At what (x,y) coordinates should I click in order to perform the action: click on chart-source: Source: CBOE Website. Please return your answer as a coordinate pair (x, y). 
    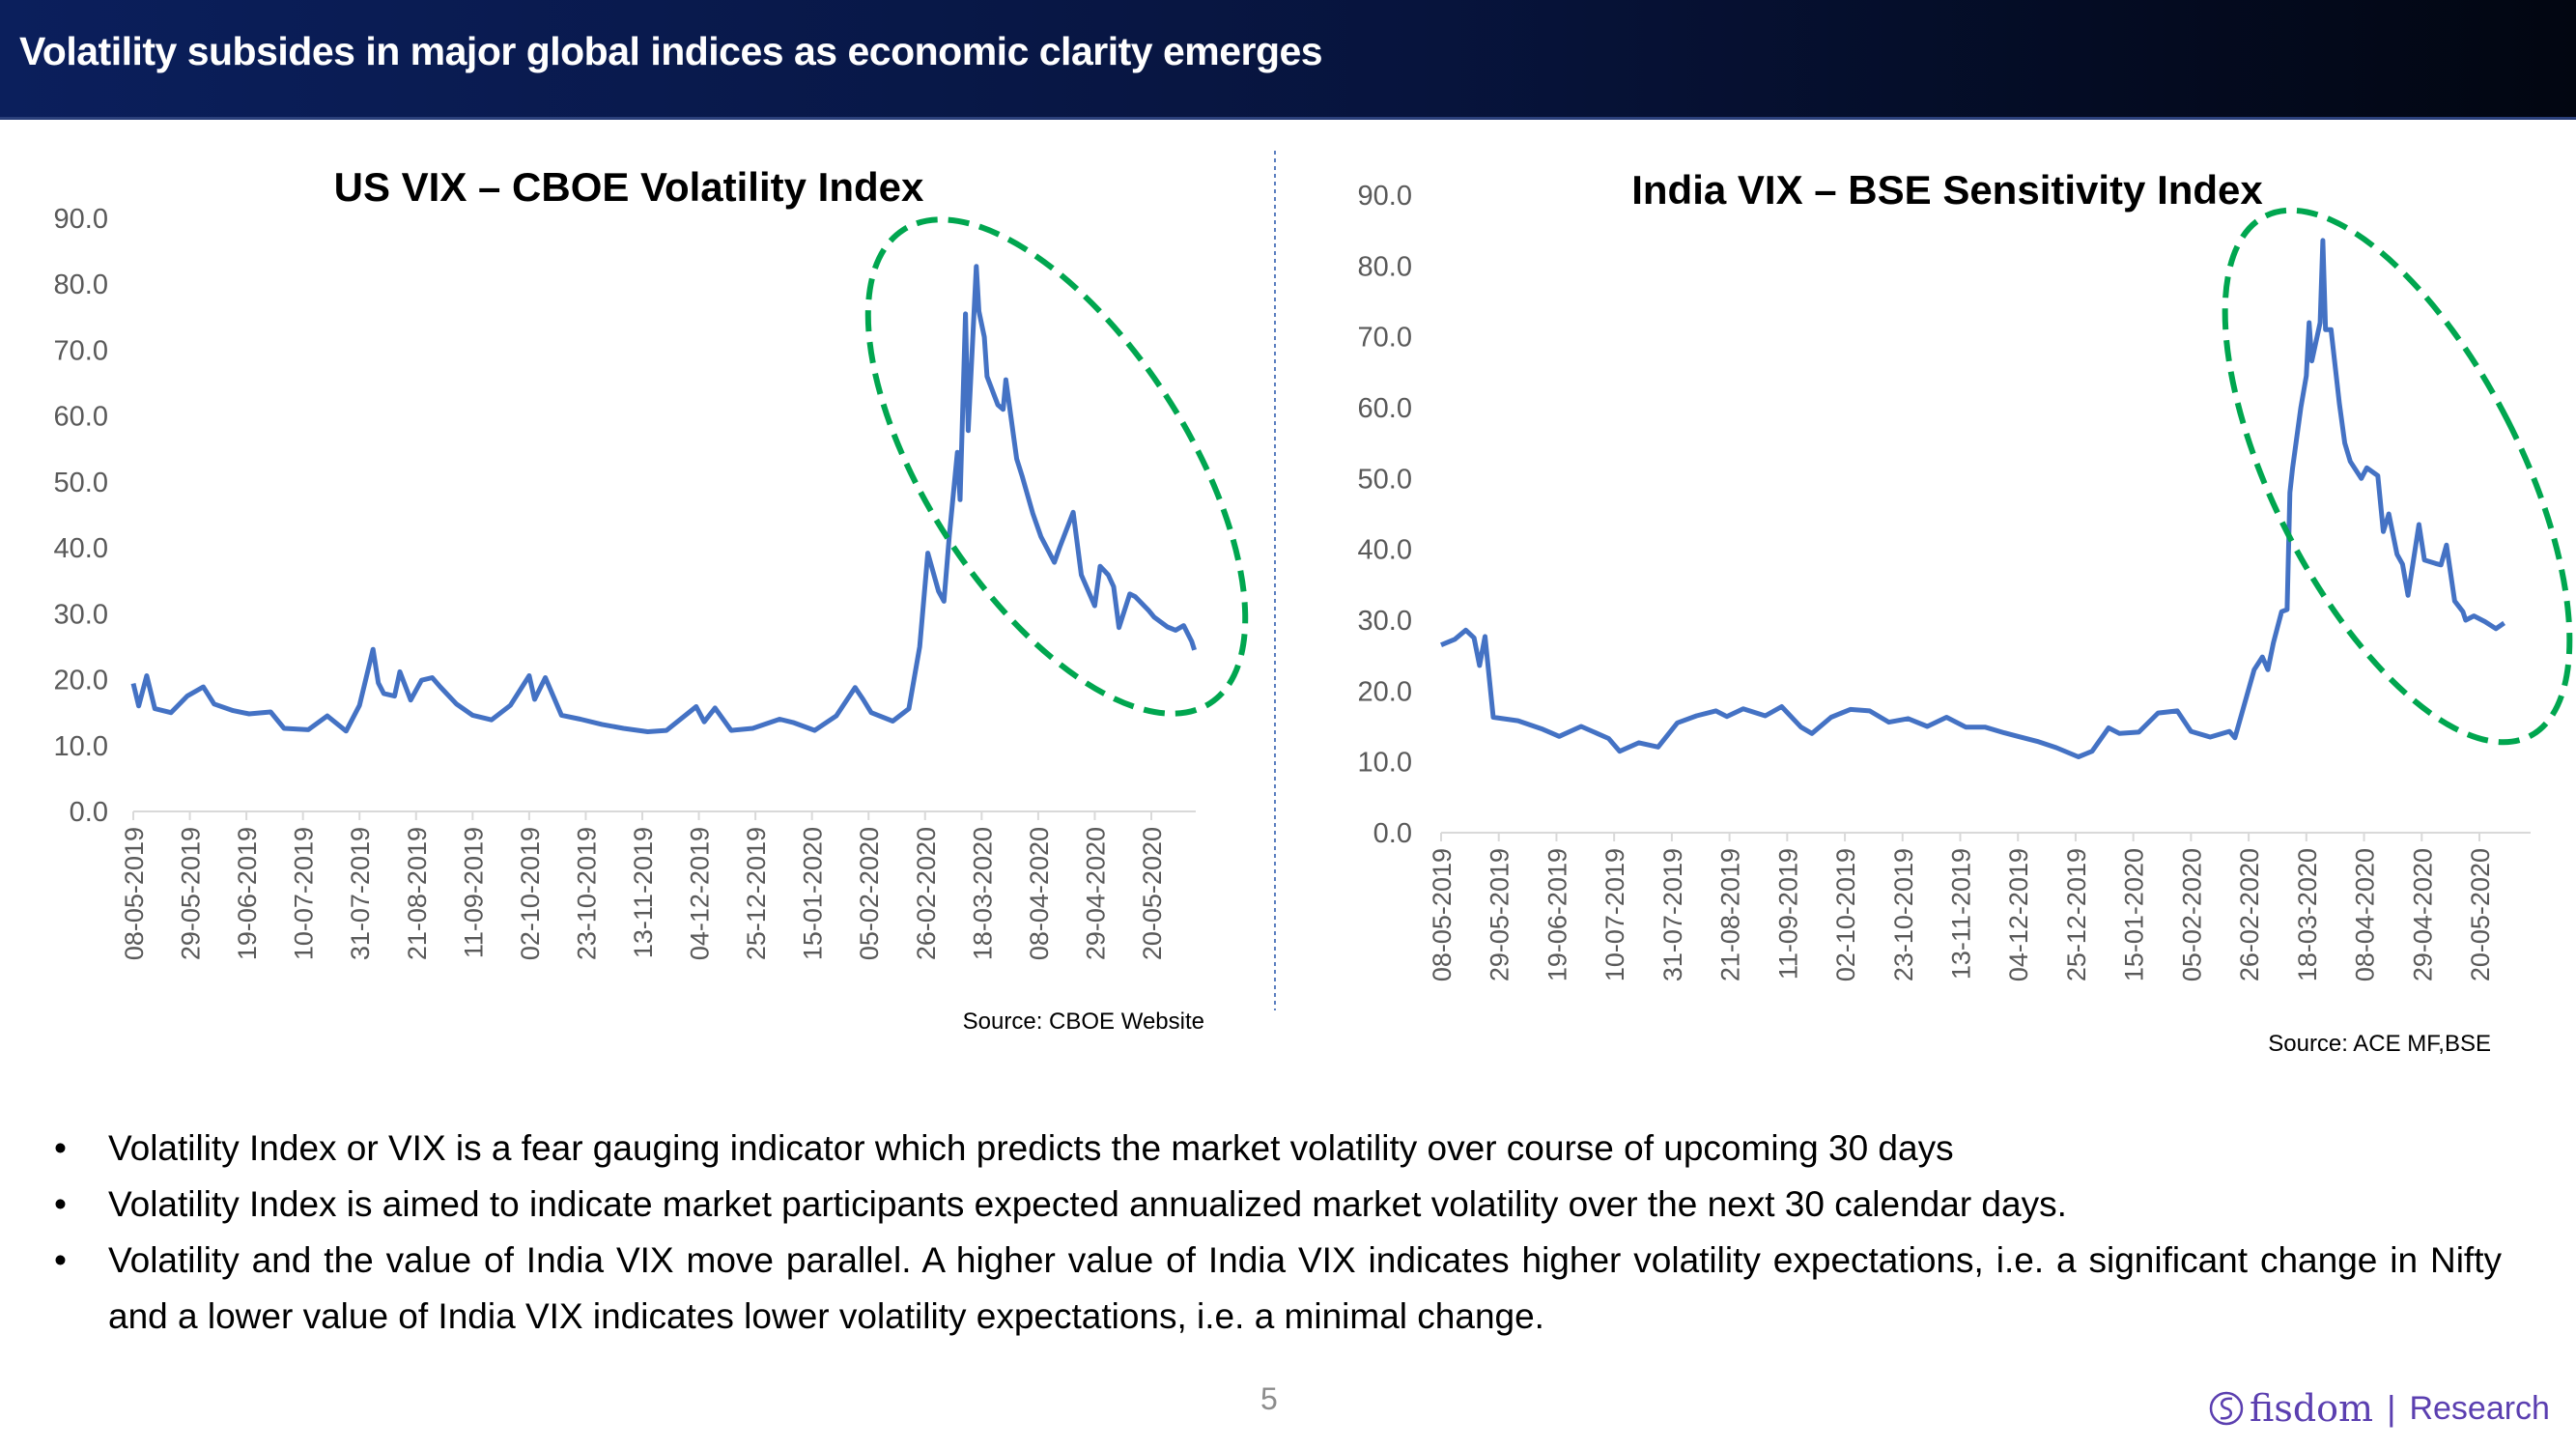
    Looking at the image, I should click on (1083, 1022).